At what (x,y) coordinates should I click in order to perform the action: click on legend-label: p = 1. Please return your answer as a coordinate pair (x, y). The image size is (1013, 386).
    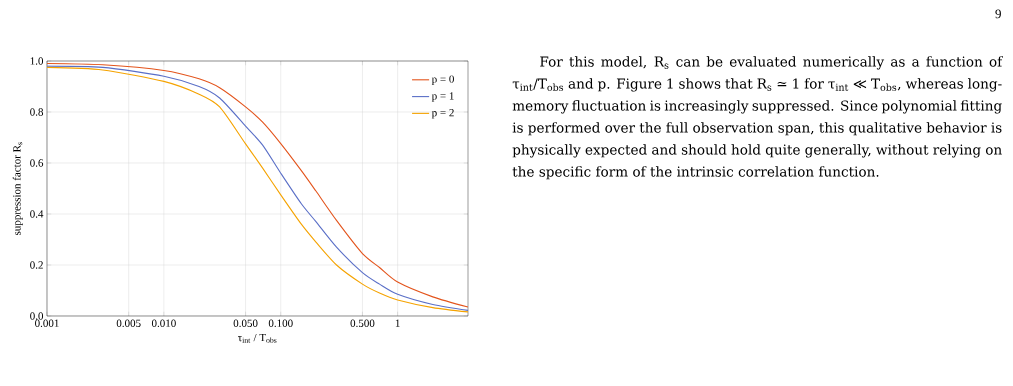
    Looking at the image, I should click on (442, 97).